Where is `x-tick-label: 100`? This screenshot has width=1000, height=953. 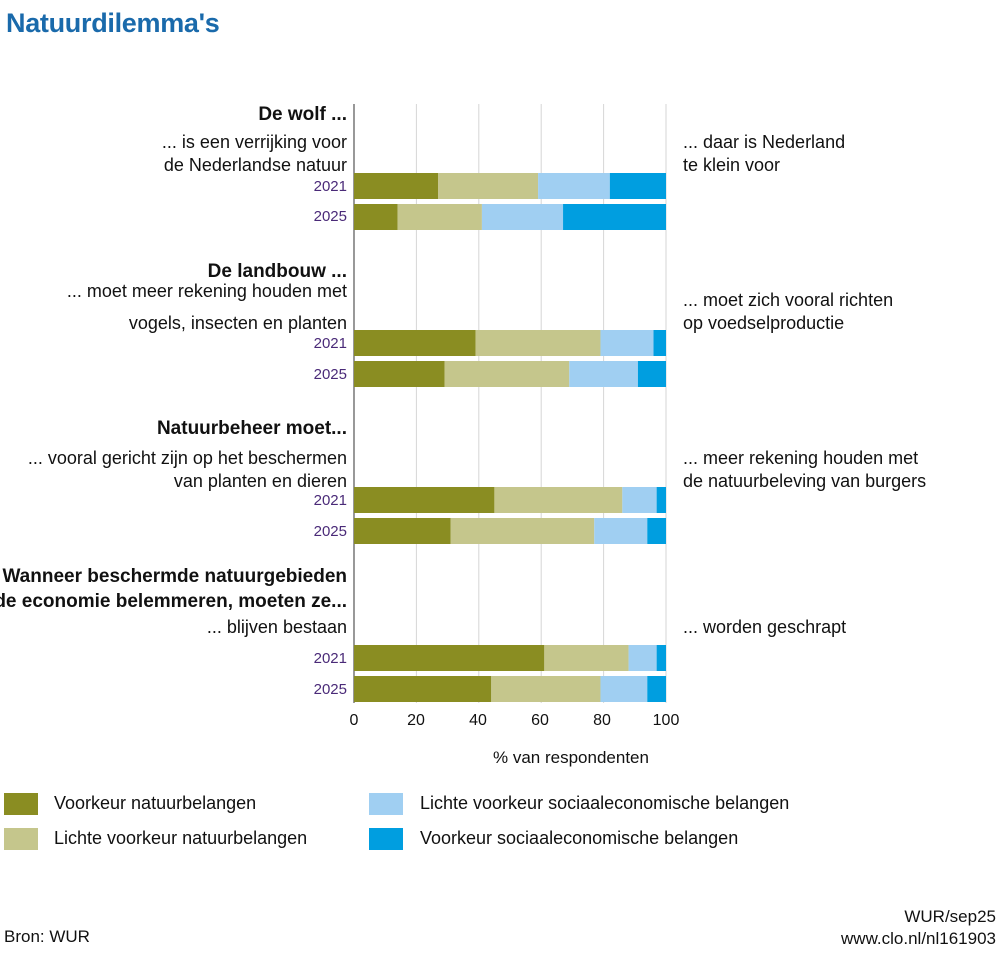 x-tick-label: 100 is located at coordinates (666, 720).